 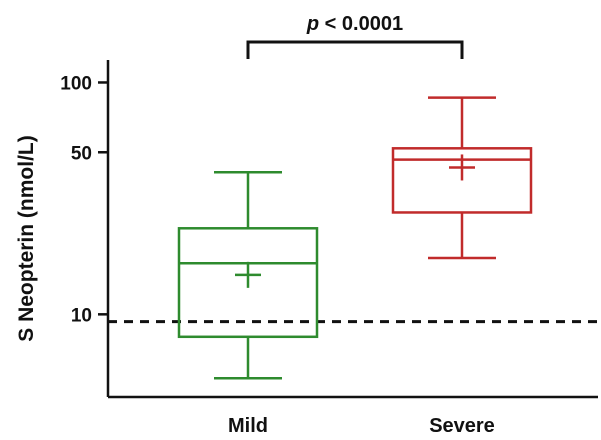 What do you see at coordinates (361, 426) in the screenshot?
I see `x-axis-category-labels: Mild Severe` at bounding box center [361, 426].